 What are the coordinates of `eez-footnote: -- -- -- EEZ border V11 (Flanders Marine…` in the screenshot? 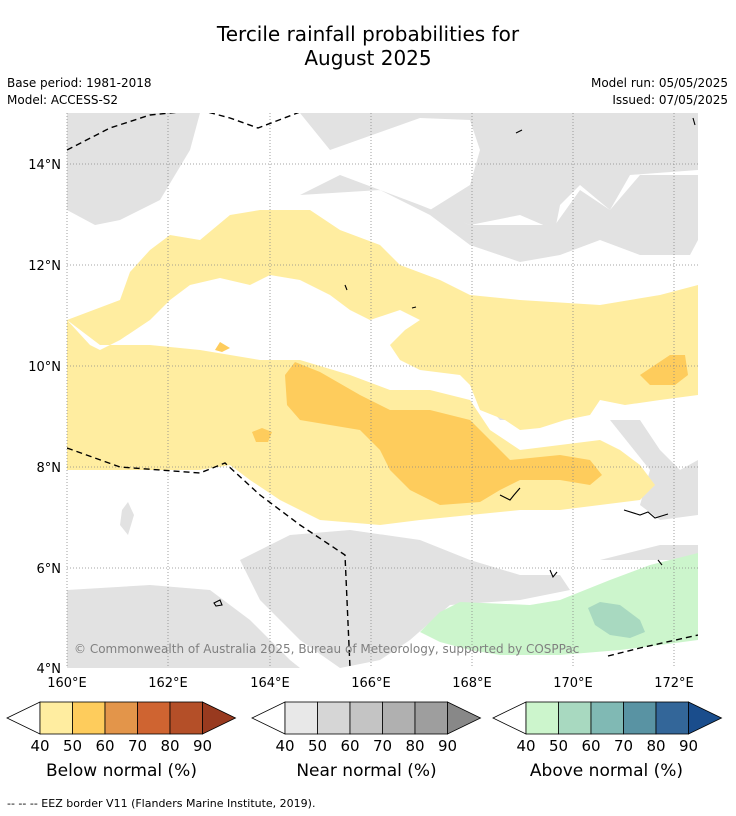 It's located at (161, 803).